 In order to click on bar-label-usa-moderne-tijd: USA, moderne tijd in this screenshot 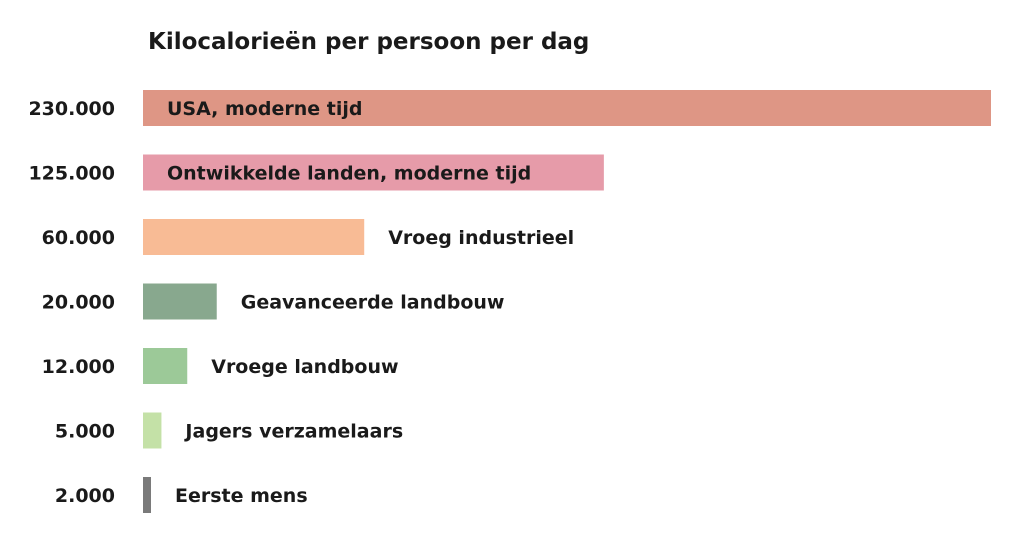, I will do `click(264, 109)`.